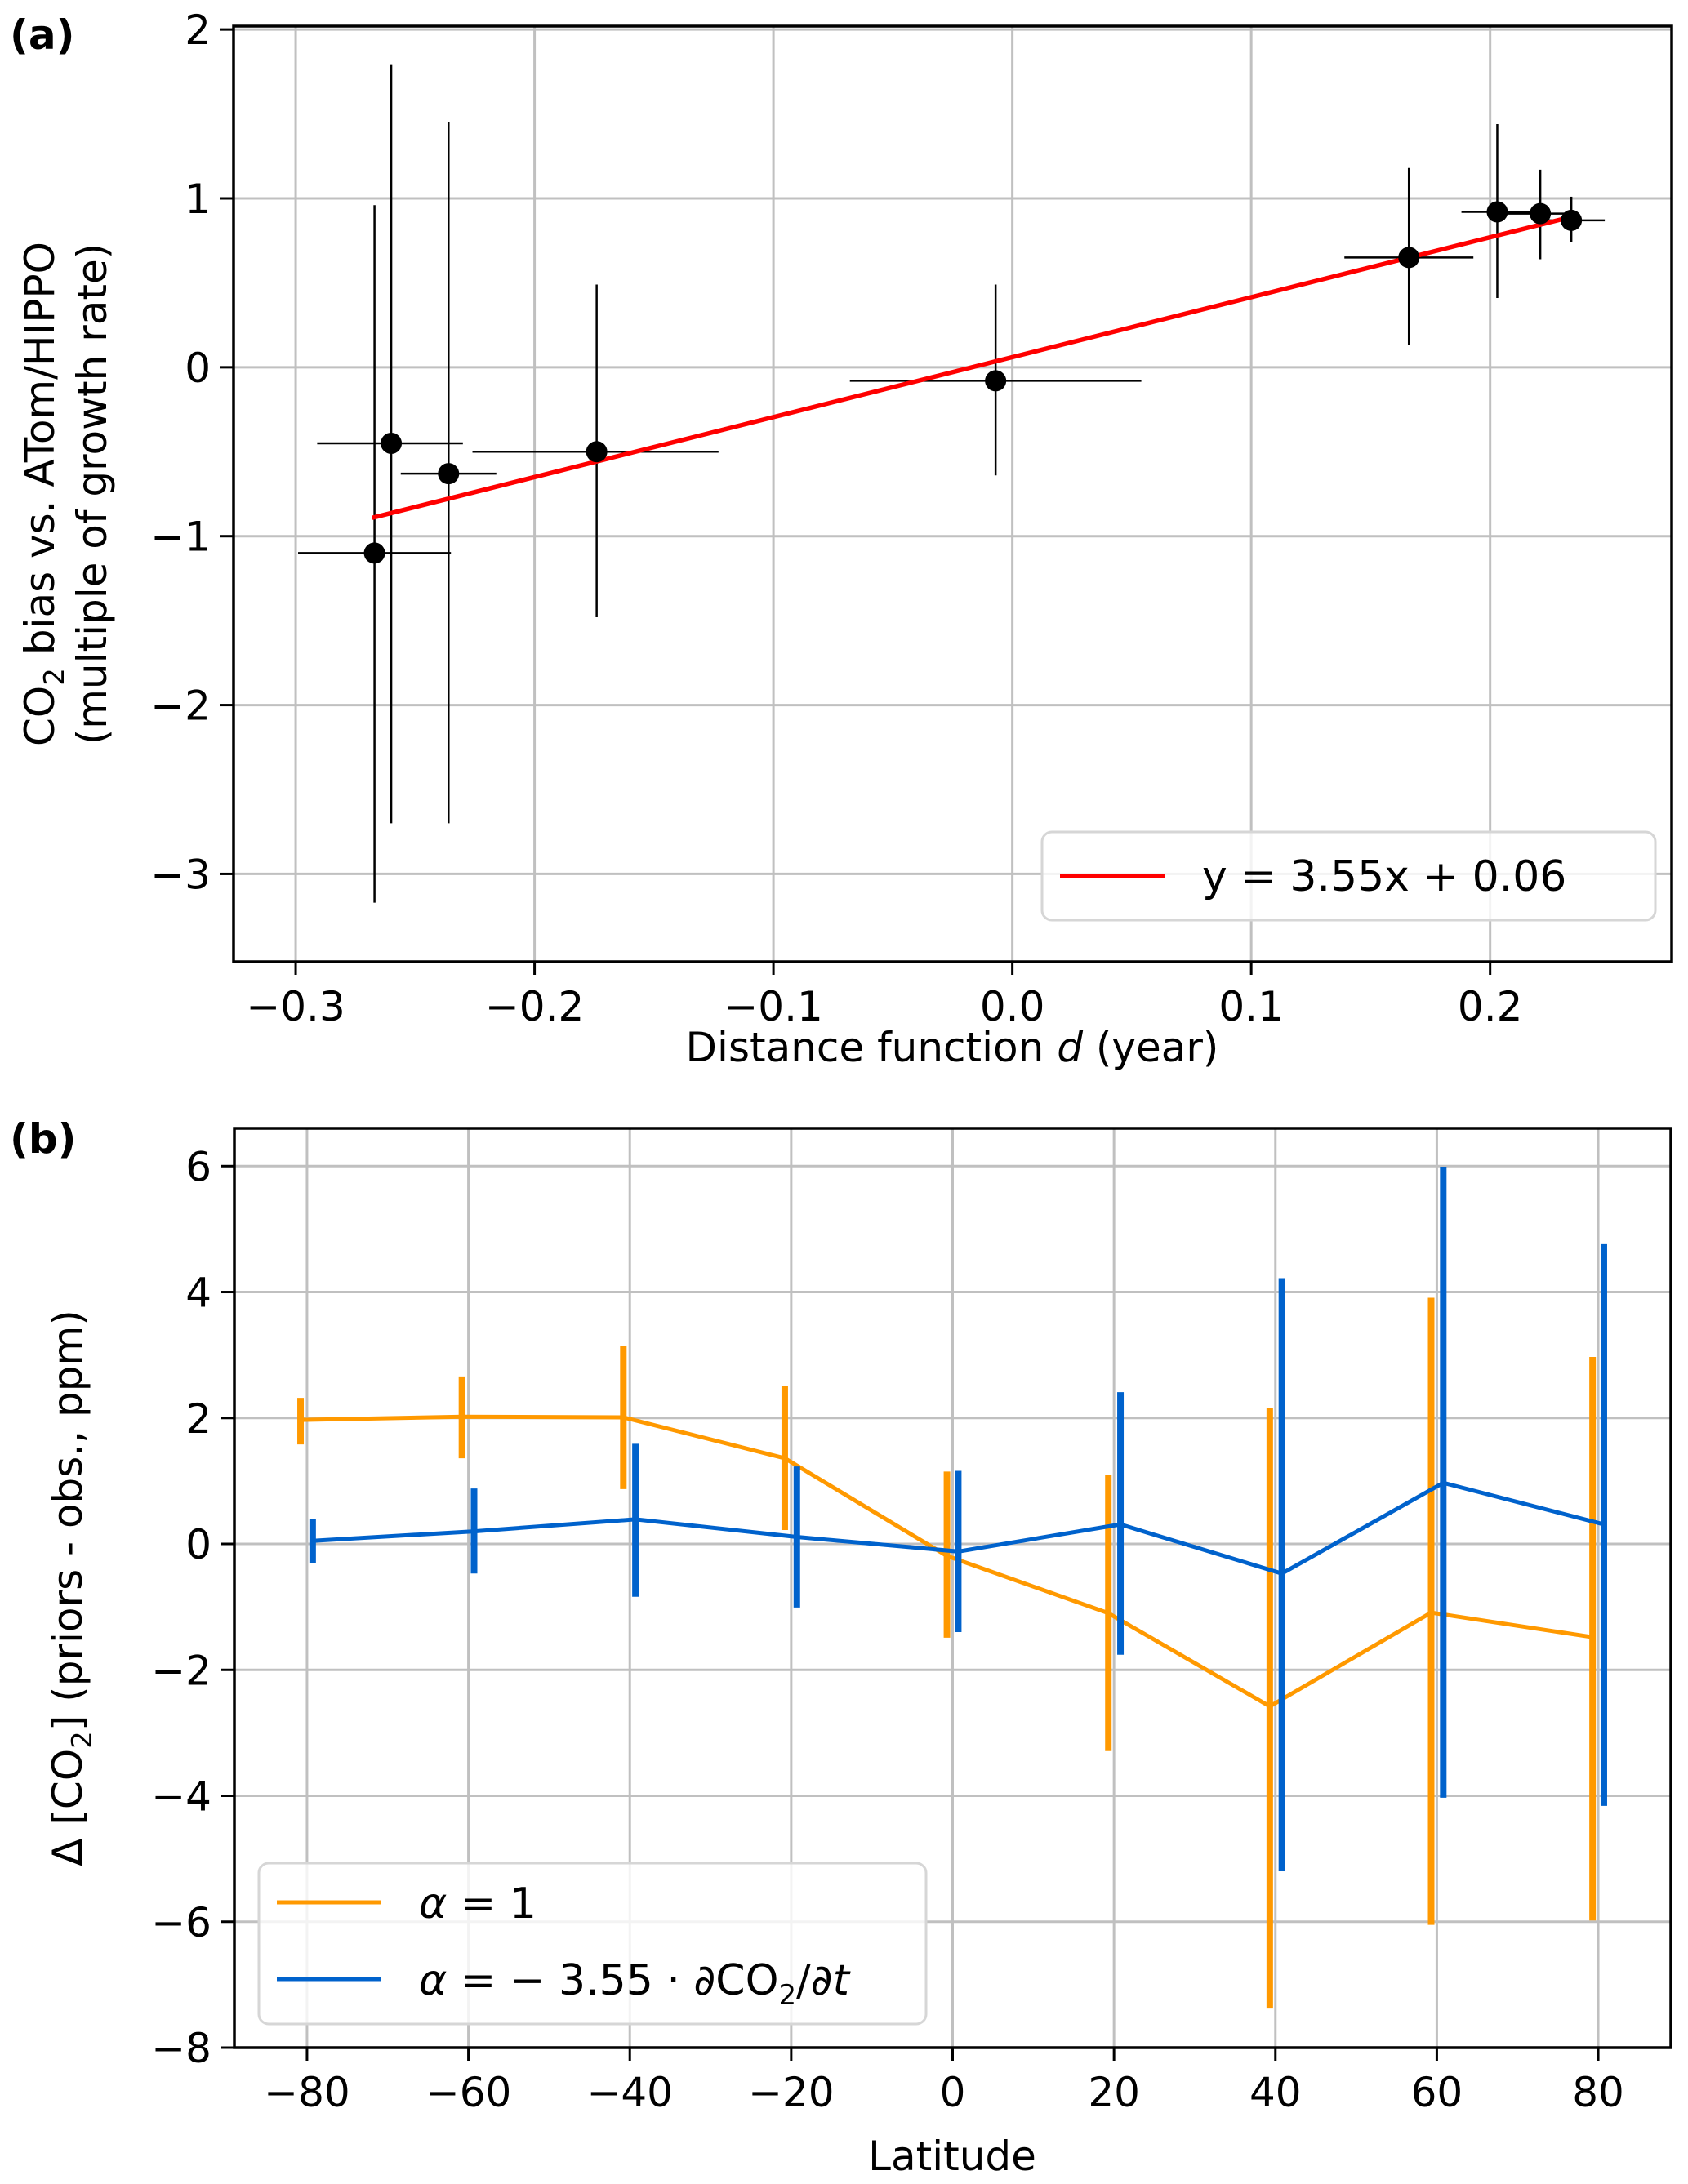 This screenshot has height=2184, width=1688. I want to click on y-axis-label-a-line2: (multiple of growth rate), so click(92, 494).